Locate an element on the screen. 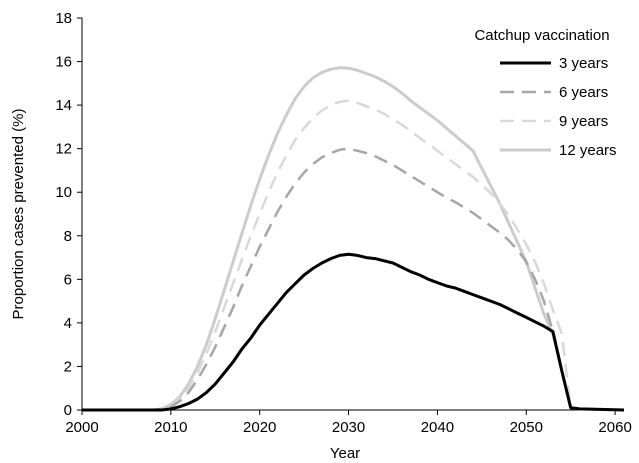  y-tick-label: 10 is located at coordinates (63, 192).